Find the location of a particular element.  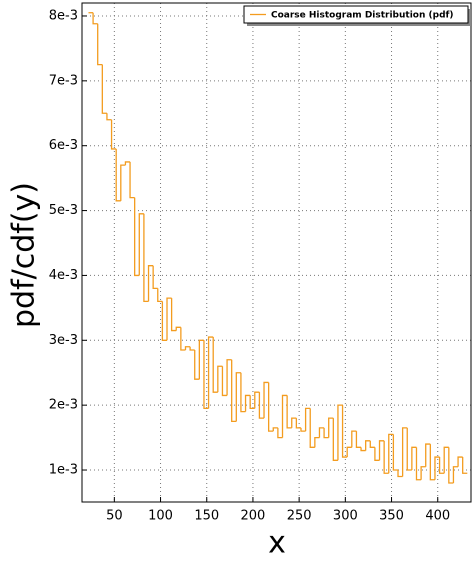

legend-box is located at coordinates (356, 14).